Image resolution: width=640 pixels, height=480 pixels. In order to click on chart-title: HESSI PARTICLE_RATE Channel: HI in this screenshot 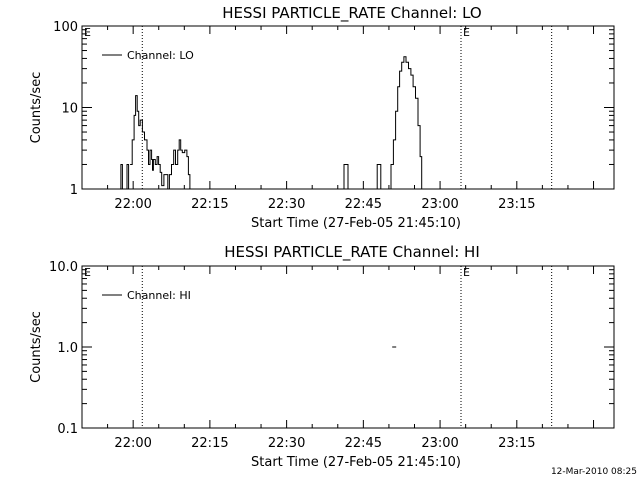, I will do `click(352, 252)`.